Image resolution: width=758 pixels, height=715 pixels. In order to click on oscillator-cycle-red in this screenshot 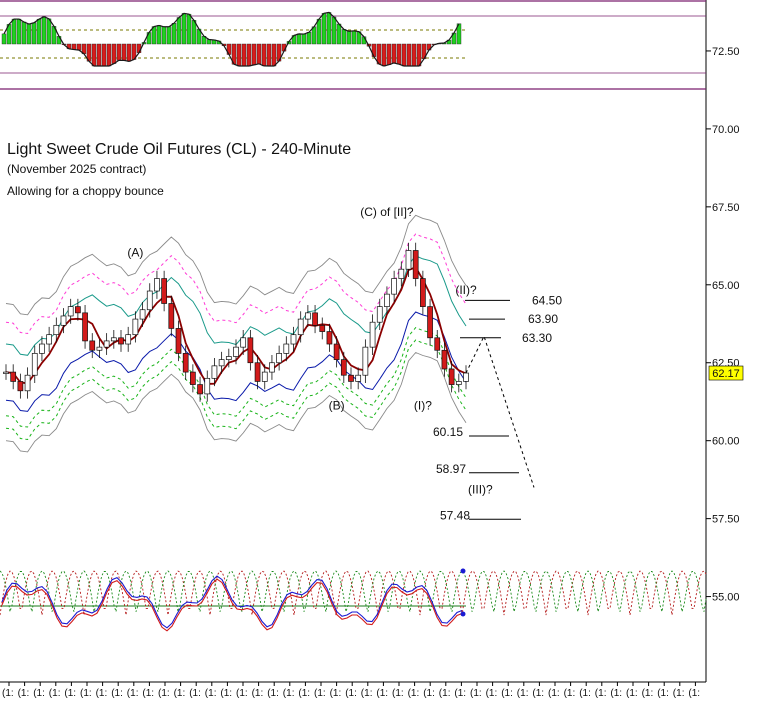, I will do `click(353, 593)`.